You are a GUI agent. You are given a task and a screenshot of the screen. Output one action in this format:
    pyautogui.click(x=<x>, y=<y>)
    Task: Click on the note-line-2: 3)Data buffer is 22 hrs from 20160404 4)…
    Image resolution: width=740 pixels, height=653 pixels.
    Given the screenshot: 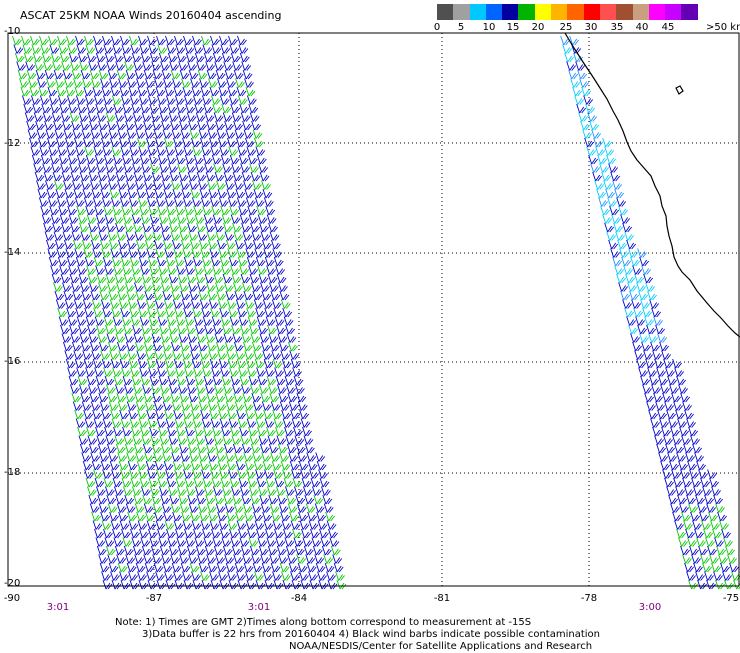 What is the action you would take?
    pyautogui.click(x=371, y=634)
    